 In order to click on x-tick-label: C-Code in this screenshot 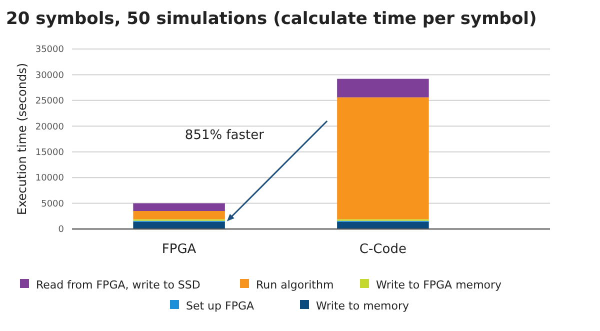, I will do `click(382, 249)`.